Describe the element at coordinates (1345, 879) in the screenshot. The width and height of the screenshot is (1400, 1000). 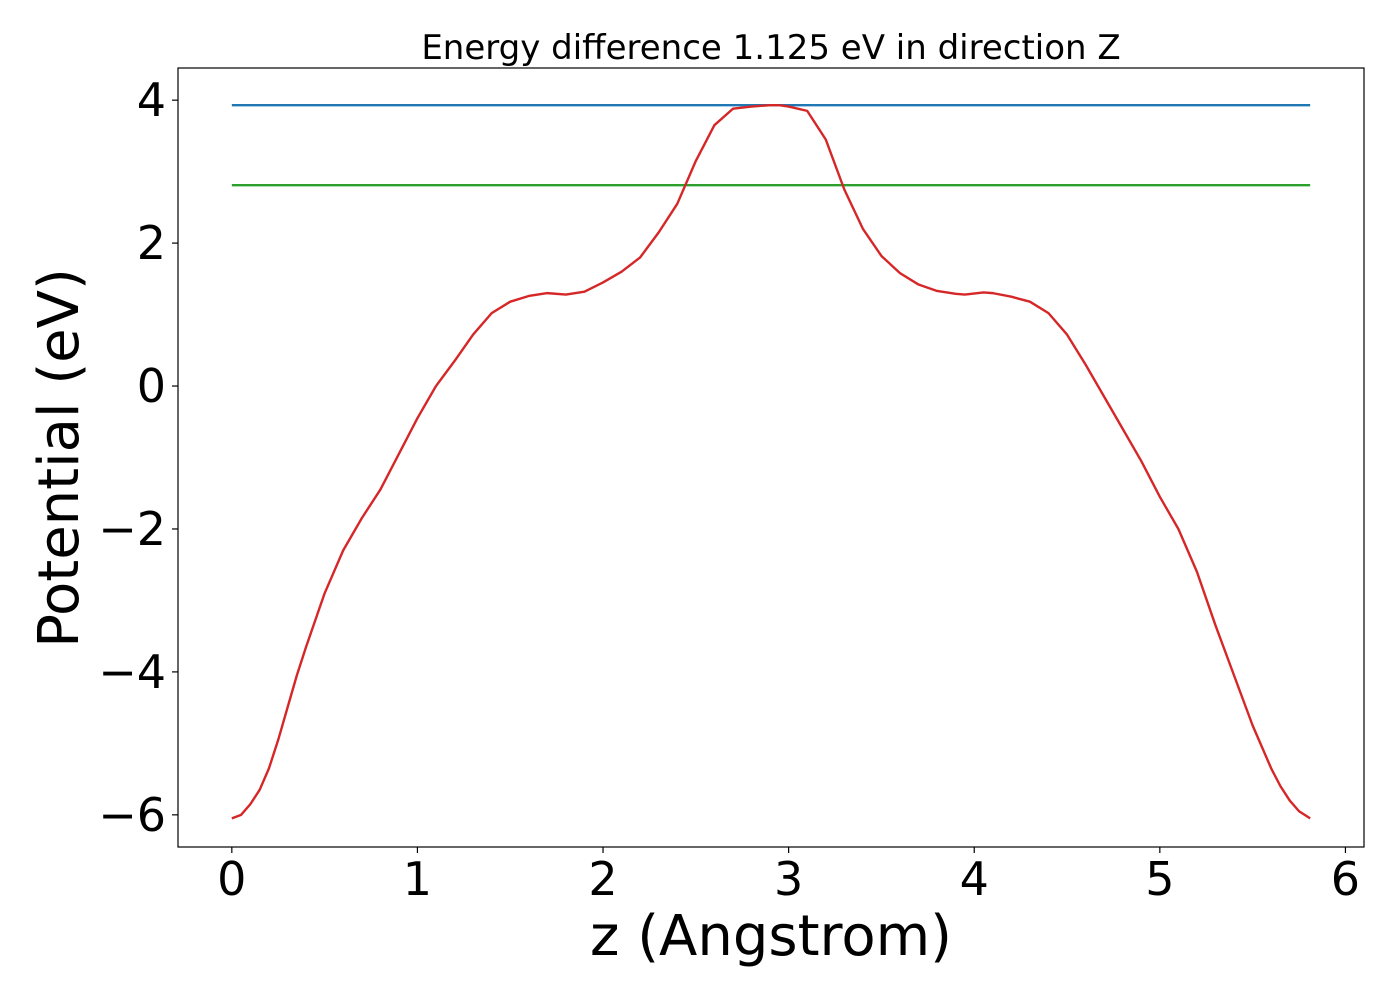
I see `x-tick-label: 6` at that location.